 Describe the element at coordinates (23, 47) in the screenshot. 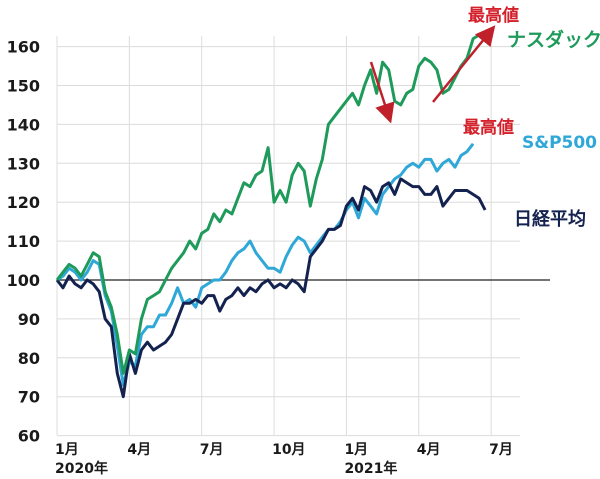

I see `y-tick-label: 160` at that location.